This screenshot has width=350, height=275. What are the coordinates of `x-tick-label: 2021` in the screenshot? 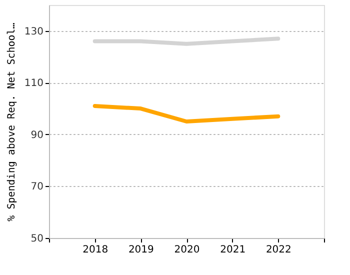 It's located at (233, 250).